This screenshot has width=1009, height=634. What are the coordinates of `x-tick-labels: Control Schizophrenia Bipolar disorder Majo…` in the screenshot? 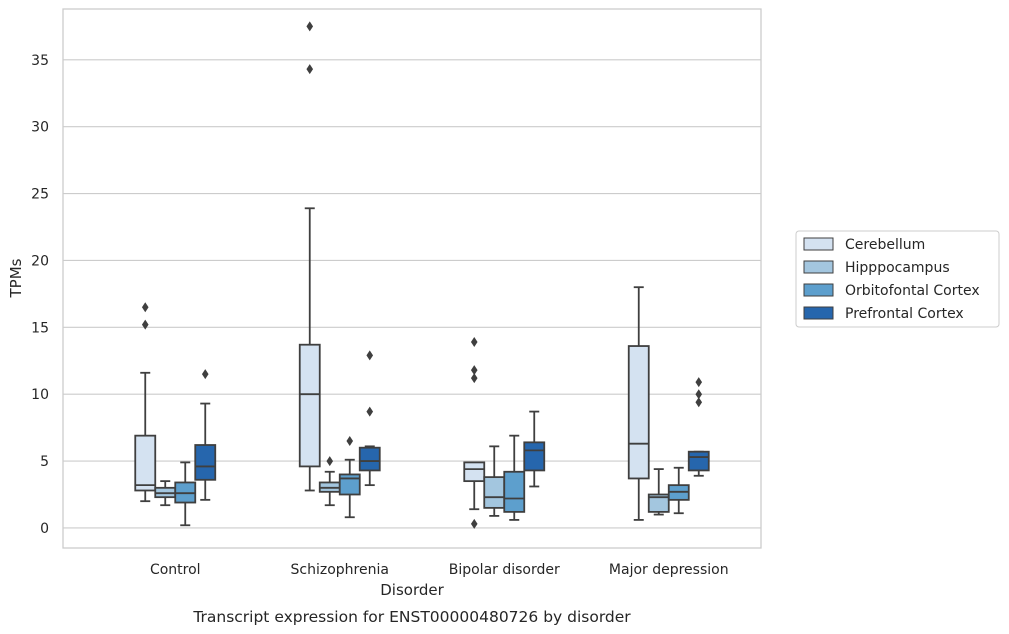 It's located at (439, 570).